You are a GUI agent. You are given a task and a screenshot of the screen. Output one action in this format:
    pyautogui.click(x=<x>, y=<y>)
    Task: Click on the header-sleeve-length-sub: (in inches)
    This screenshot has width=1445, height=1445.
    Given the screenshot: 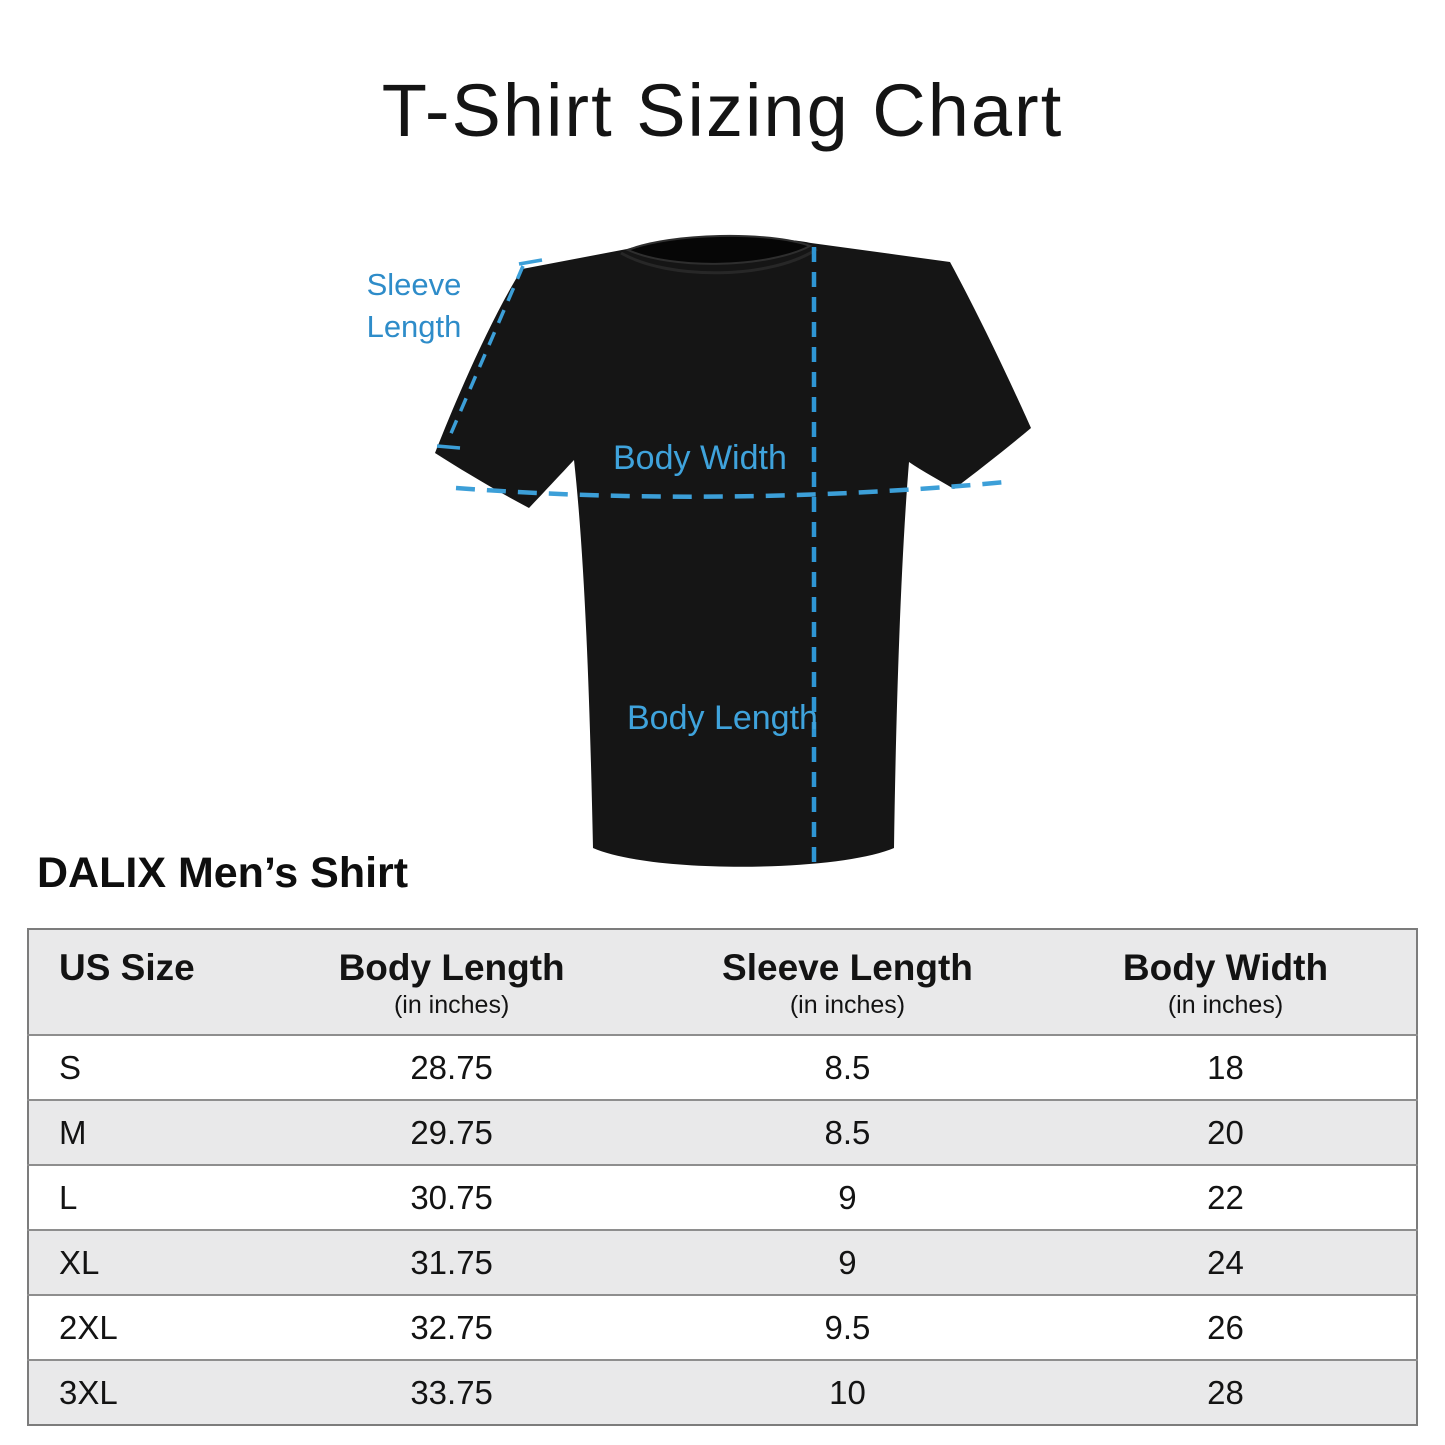 What is the action you would take?
    pyautogui.click(x=847, y=1004)
    